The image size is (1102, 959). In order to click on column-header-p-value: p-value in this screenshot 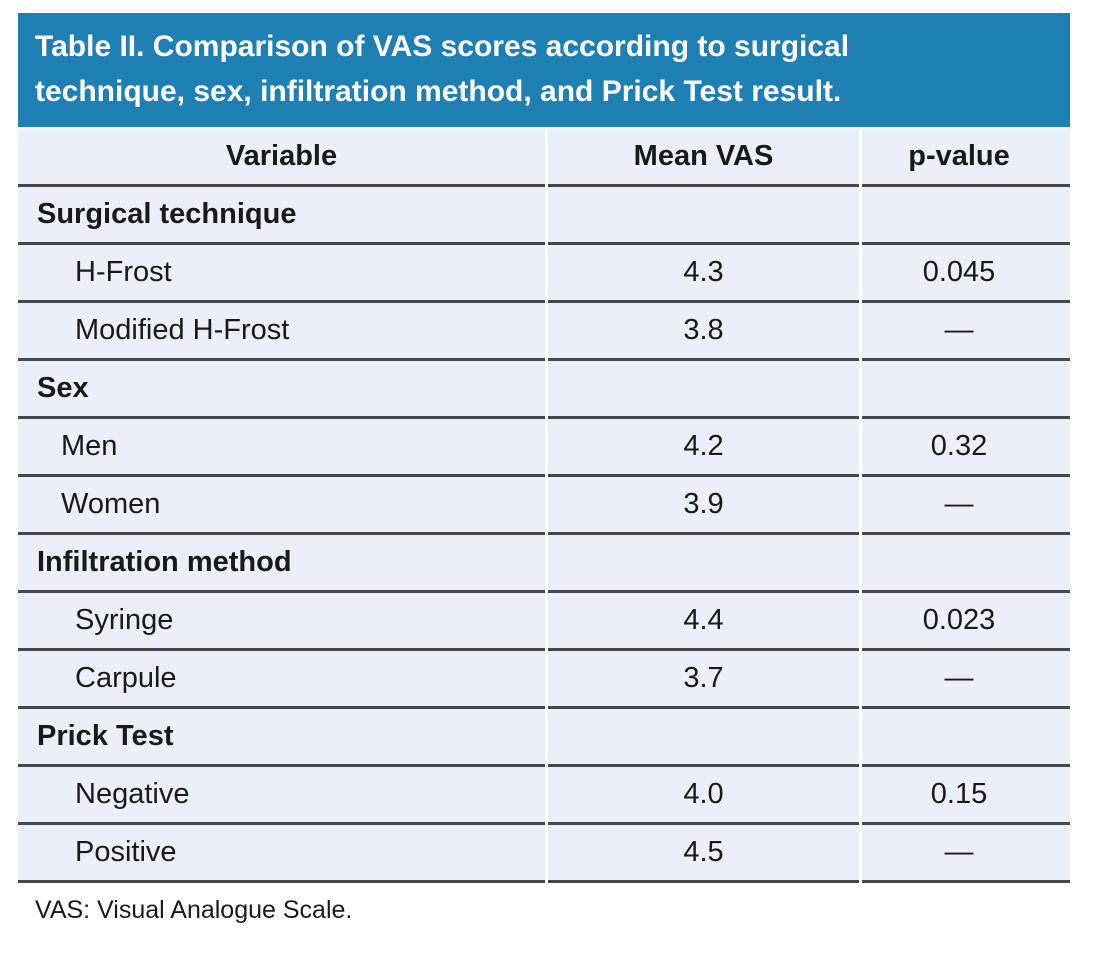, I will do `click(966, 158)`.